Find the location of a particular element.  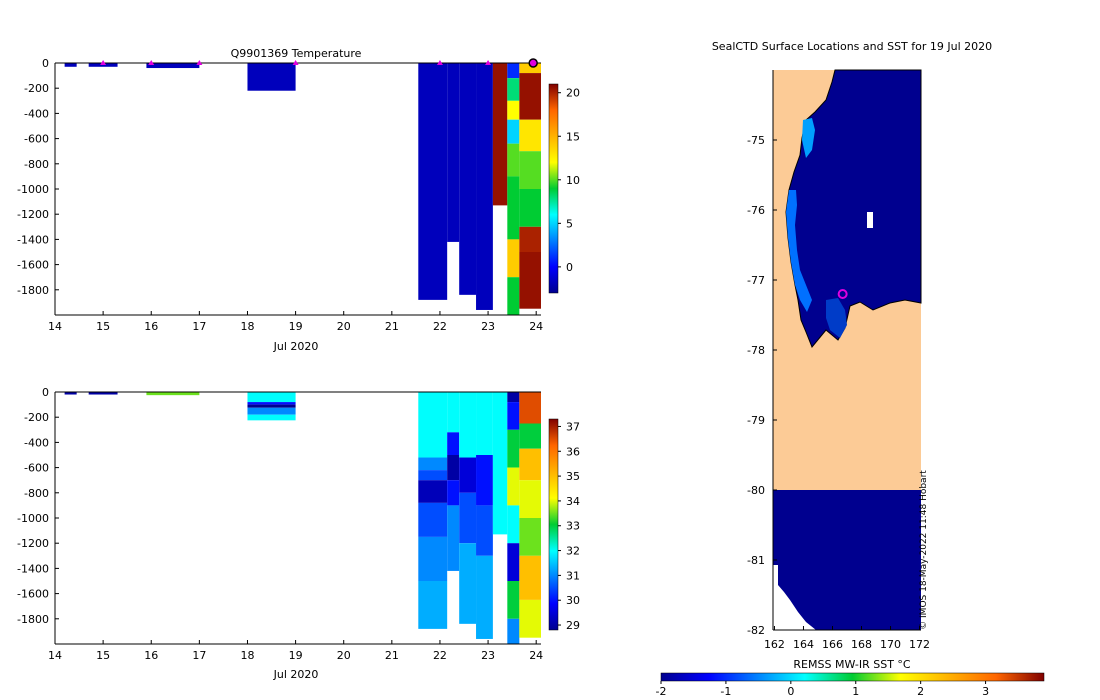

colorbar-tick-label: 34 is located at coordinates (573, 501).